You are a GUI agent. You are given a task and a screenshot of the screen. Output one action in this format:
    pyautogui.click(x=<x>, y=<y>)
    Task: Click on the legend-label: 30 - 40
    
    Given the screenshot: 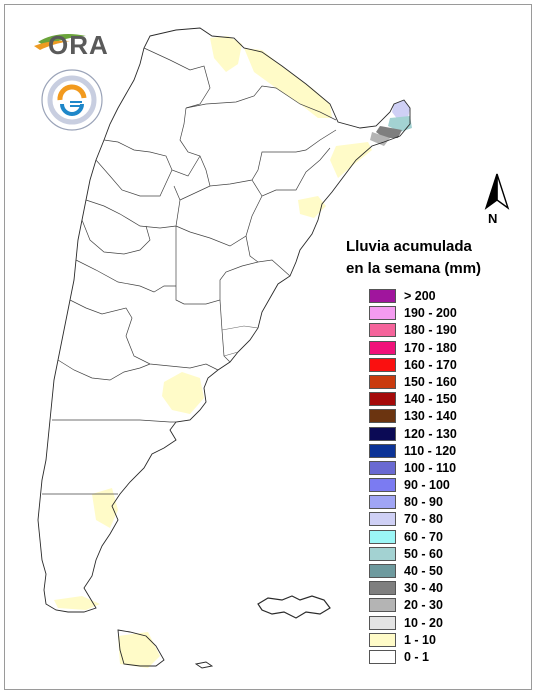 What is the action you would take?
    pyautogui.click(x=423, y=588)
    